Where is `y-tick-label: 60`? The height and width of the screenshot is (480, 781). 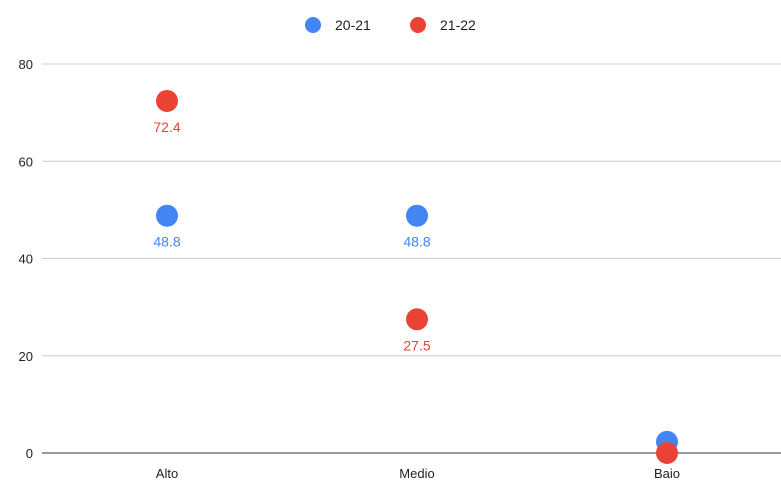 y-tick-label: 60 is located at coordinates (26, 161).